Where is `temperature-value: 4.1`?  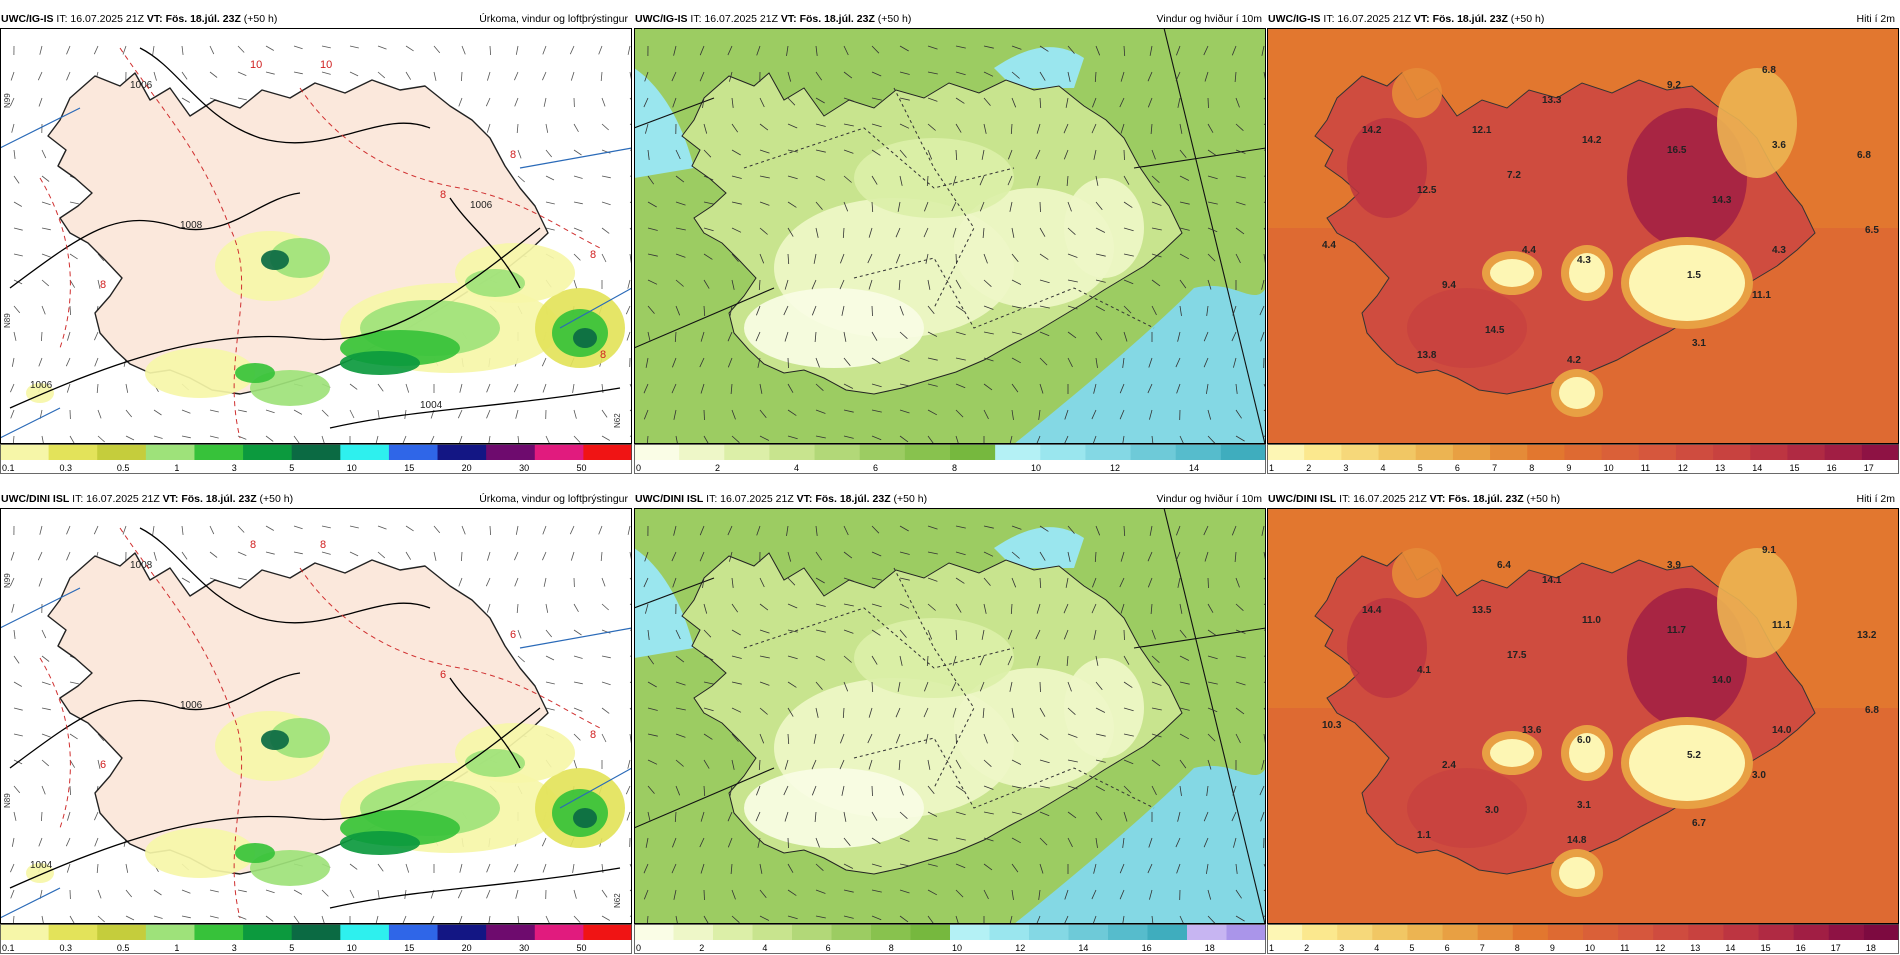
temperature-value: 4.1 is located at coordinates (1424, 670).